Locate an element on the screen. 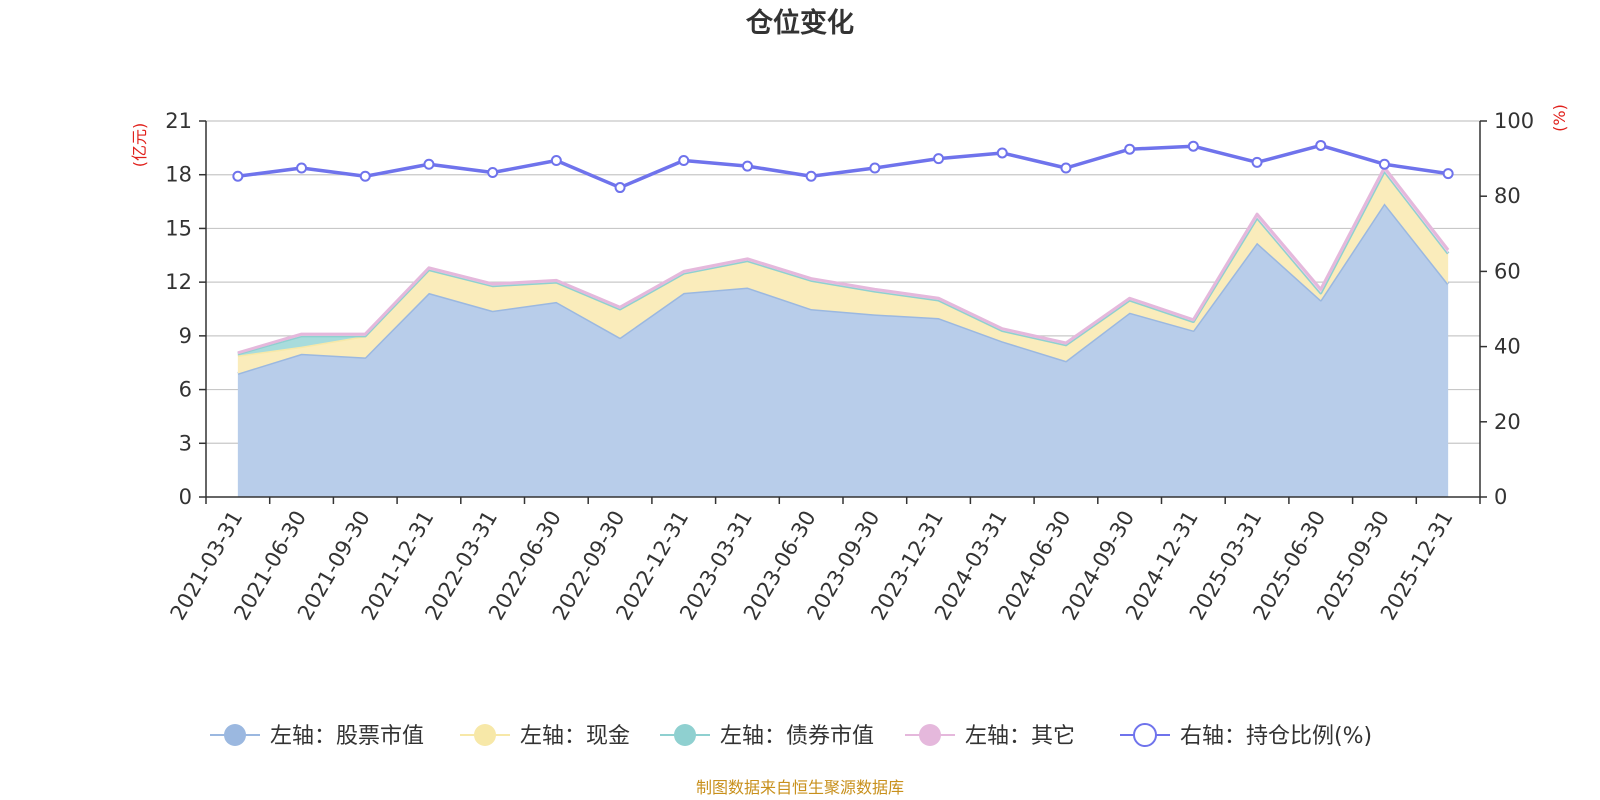 This screenshot has width=1600, height=800. legend: 左轴：股票市值 左轴：现金 左轴：债券市值 左轴：其它 右轴：持仓比例(%) is located at coordinates (791, 736).